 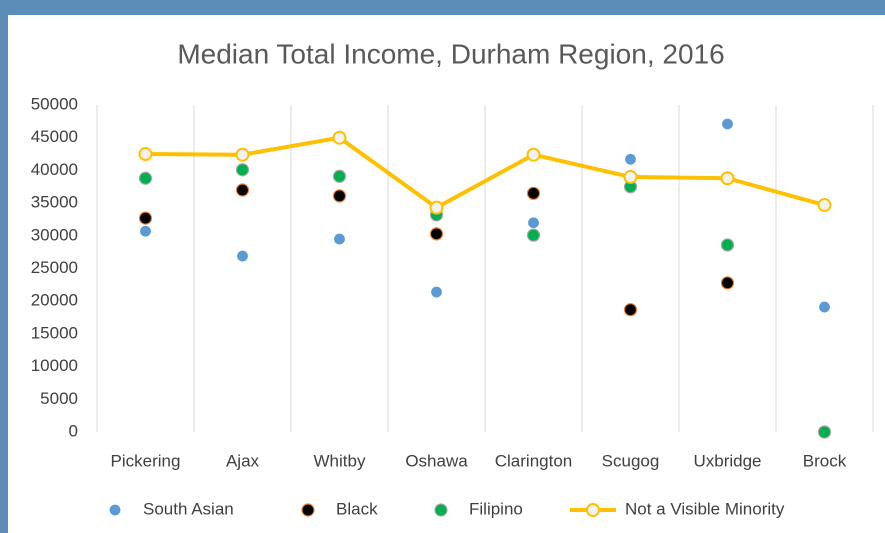 I want to click on y-tick-label: 40000, so click(x=54, y=169).